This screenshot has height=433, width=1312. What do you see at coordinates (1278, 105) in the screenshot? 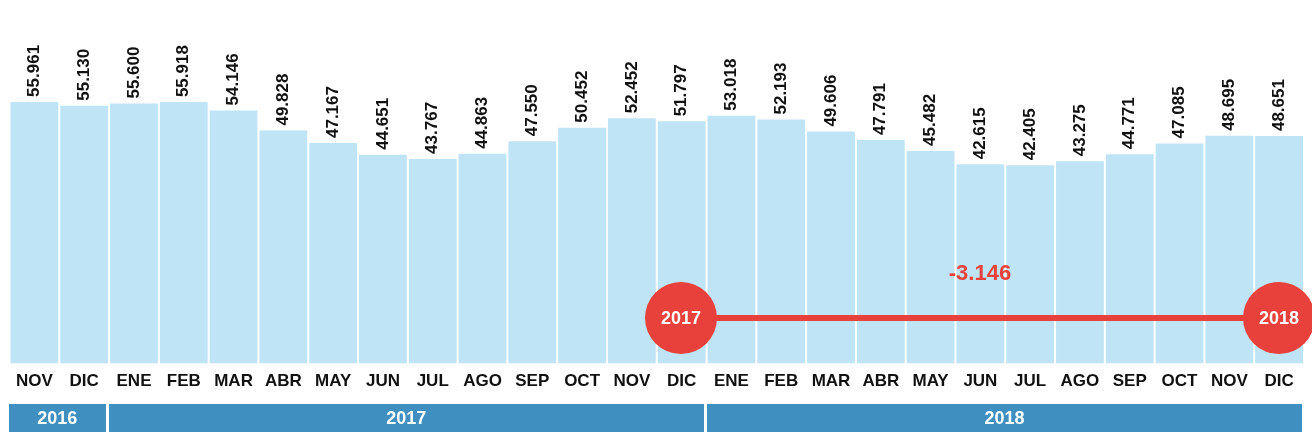
I see `data-label: 48.651` at bounding box center [1278, 105].